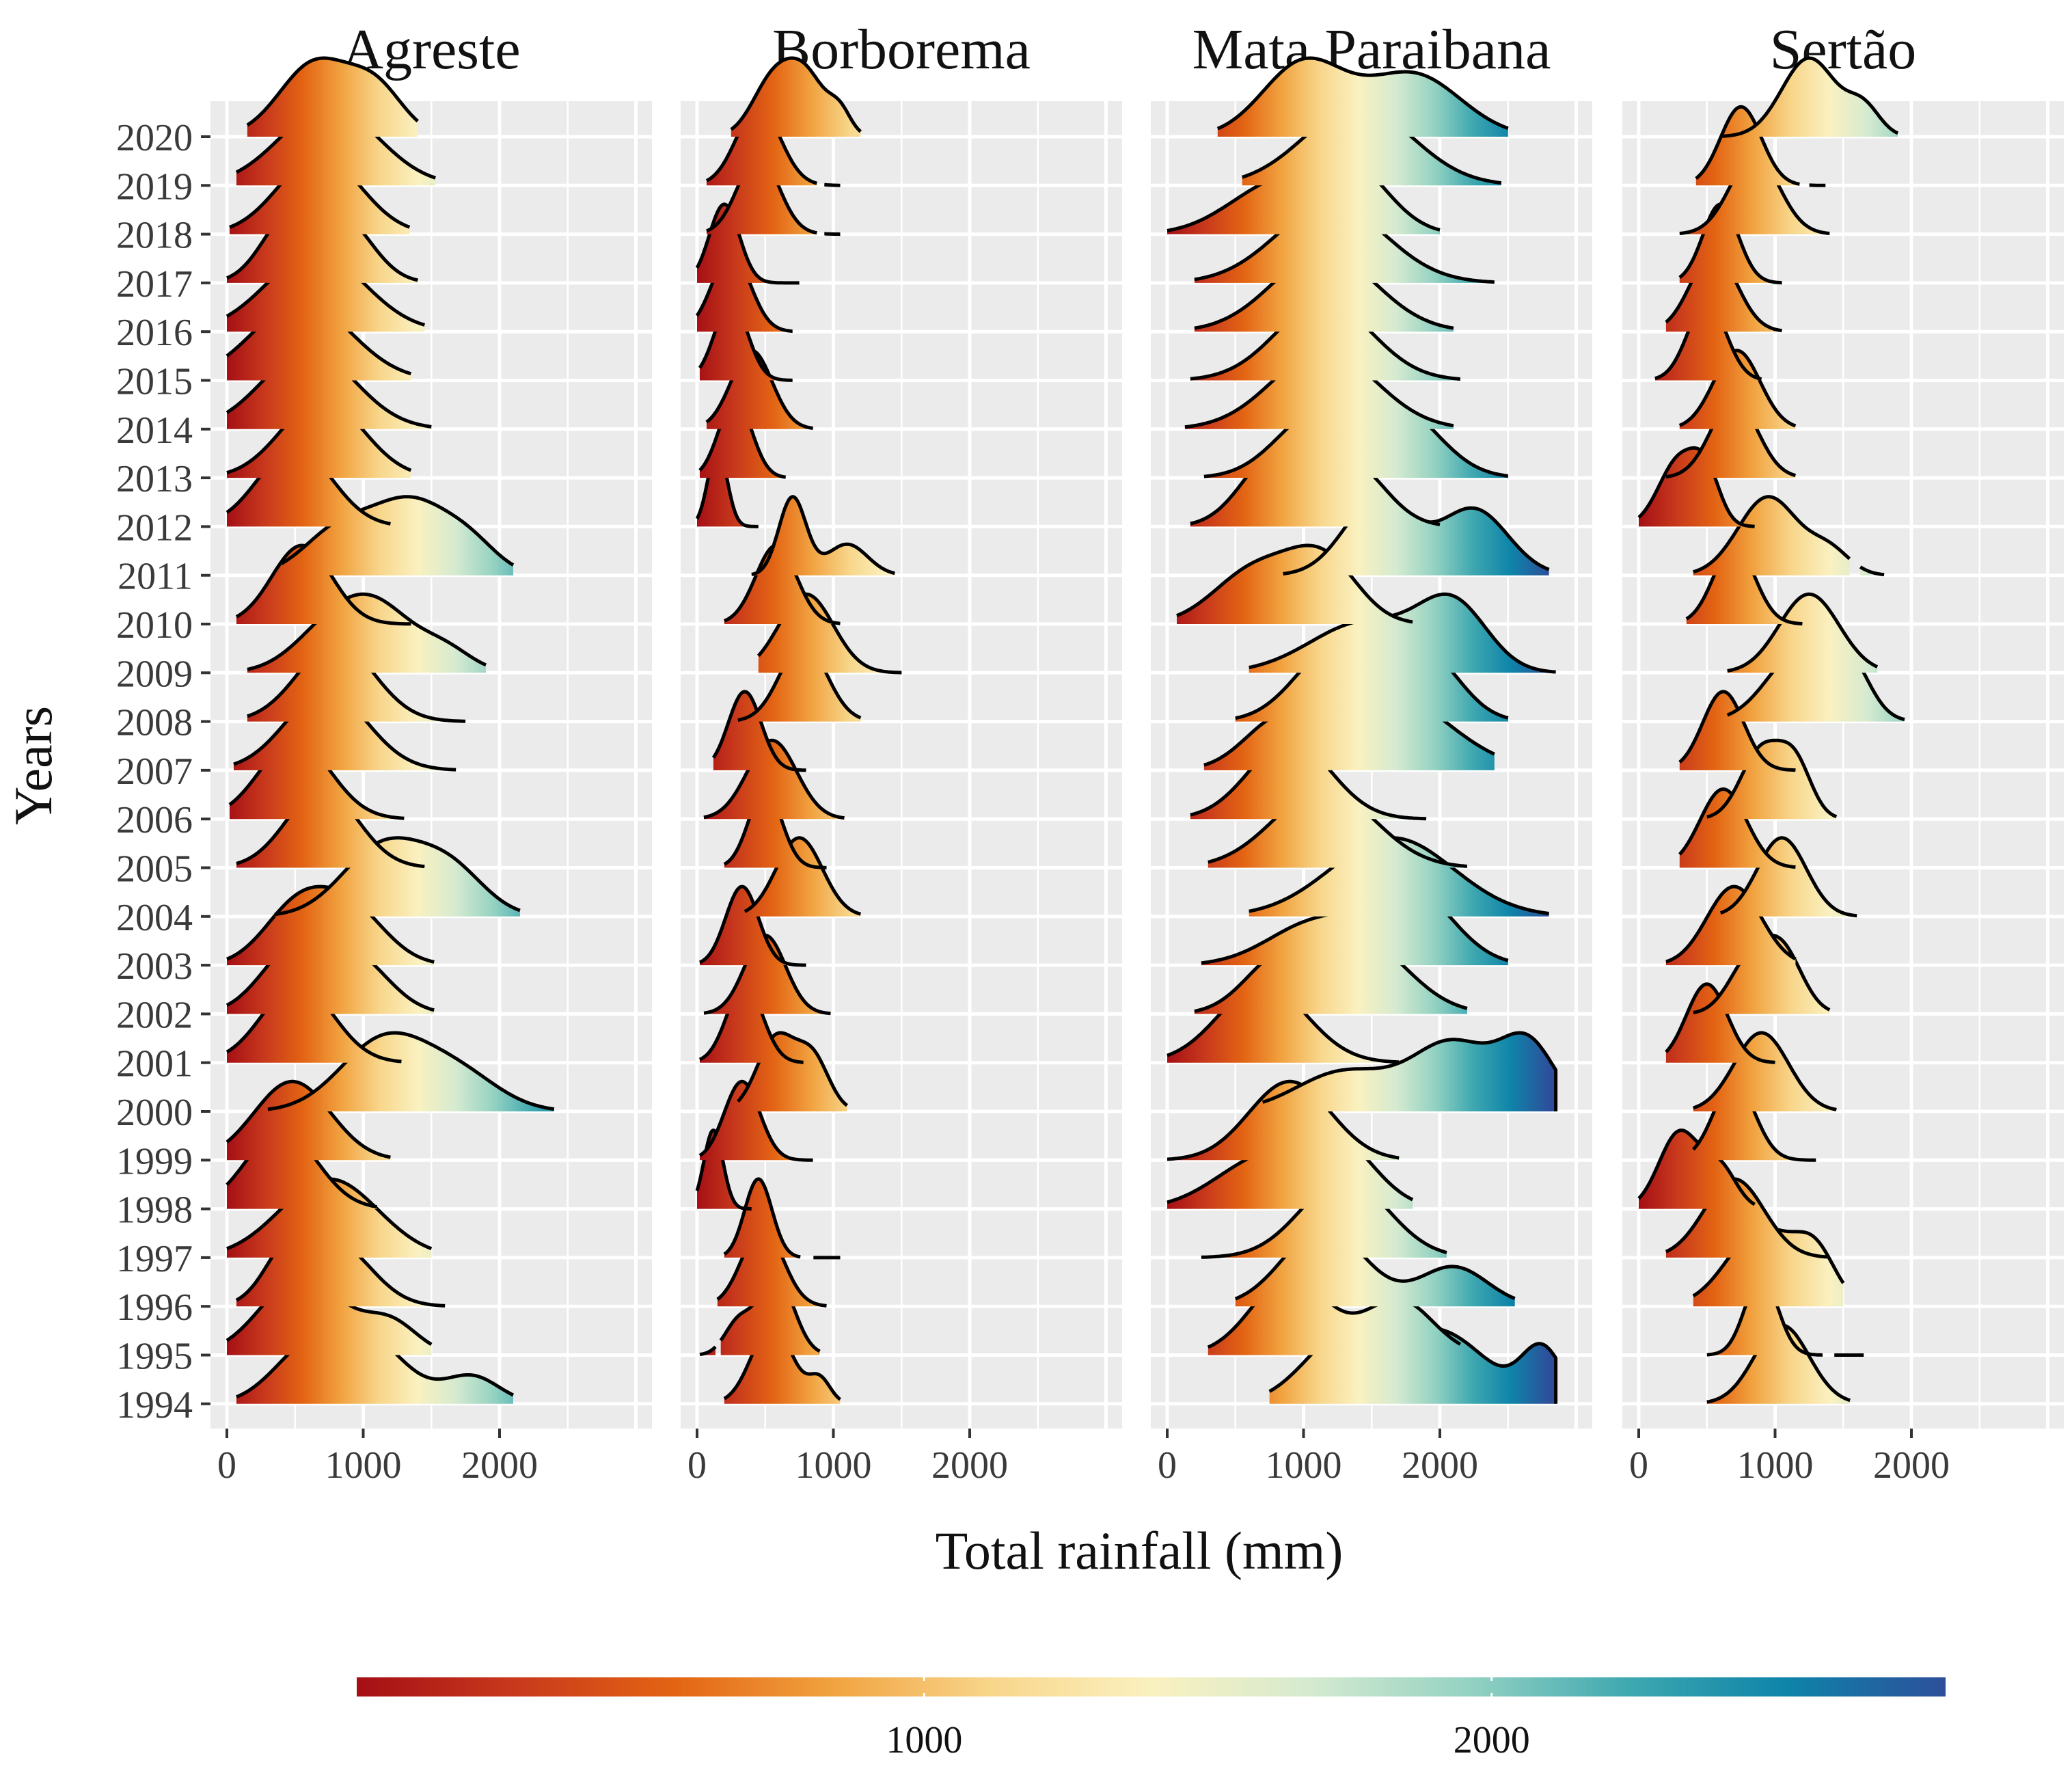 The width and height of the screenshot is (2072, 1771). I want to click on y-tick-label: 1997, so click(154, 1259).